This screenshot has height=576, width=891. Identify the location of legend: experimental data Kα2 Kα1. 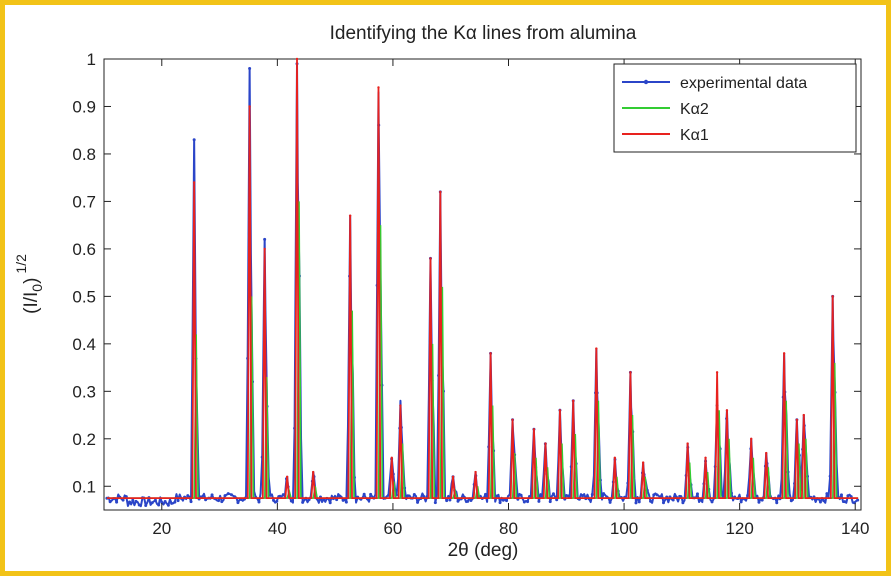
(735, 108).